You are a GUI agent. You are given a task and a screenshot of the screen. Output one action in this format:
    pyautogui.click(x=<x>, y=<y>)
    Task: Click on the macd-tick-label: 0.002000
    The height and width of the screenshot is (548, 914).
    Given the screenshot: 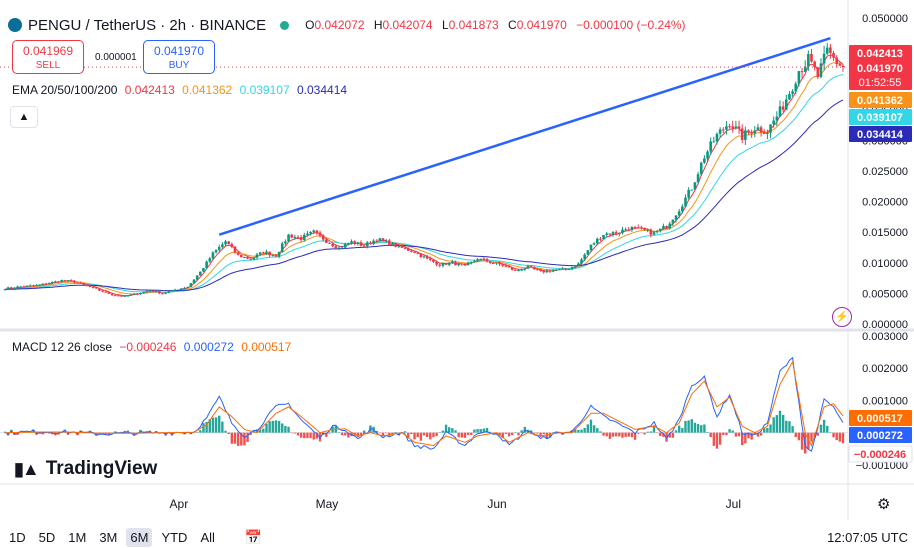 What is the action you would take?
    pyautogui.click(x=885, y=369)
    